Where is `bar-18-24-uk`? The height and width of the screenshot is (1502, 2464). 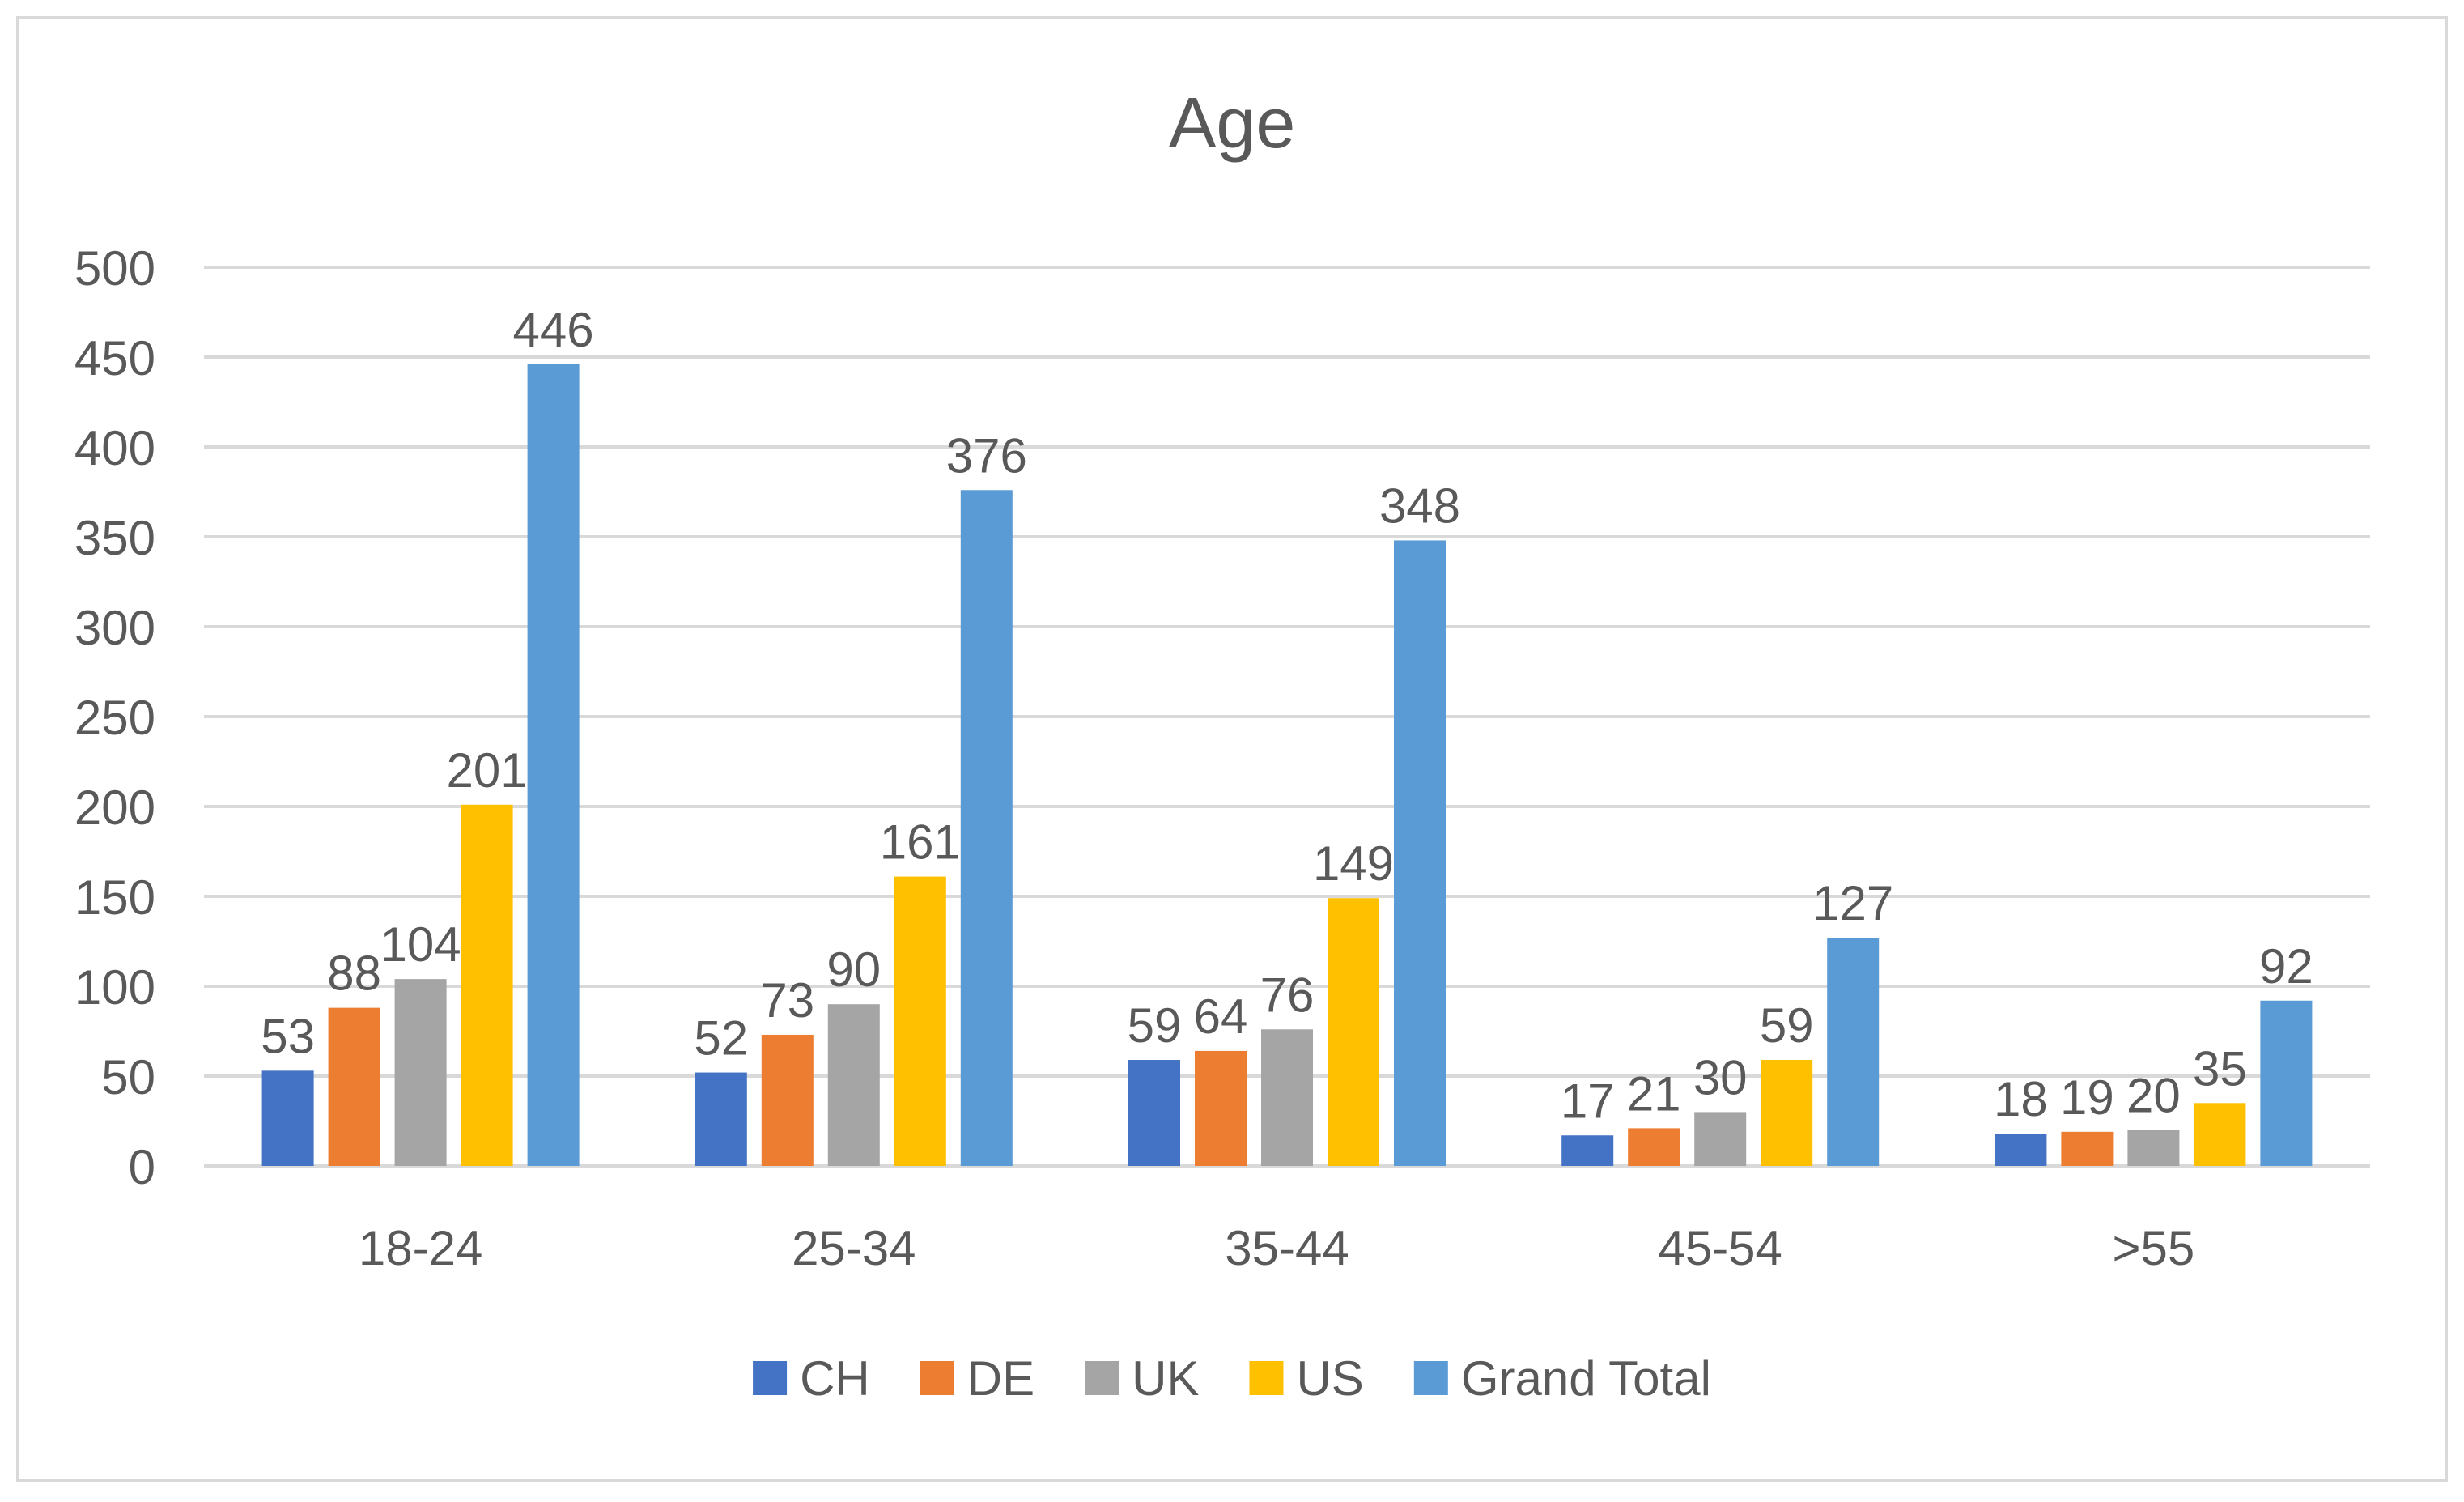 bar-18-24-uk is located at coordinates (420, 1072).